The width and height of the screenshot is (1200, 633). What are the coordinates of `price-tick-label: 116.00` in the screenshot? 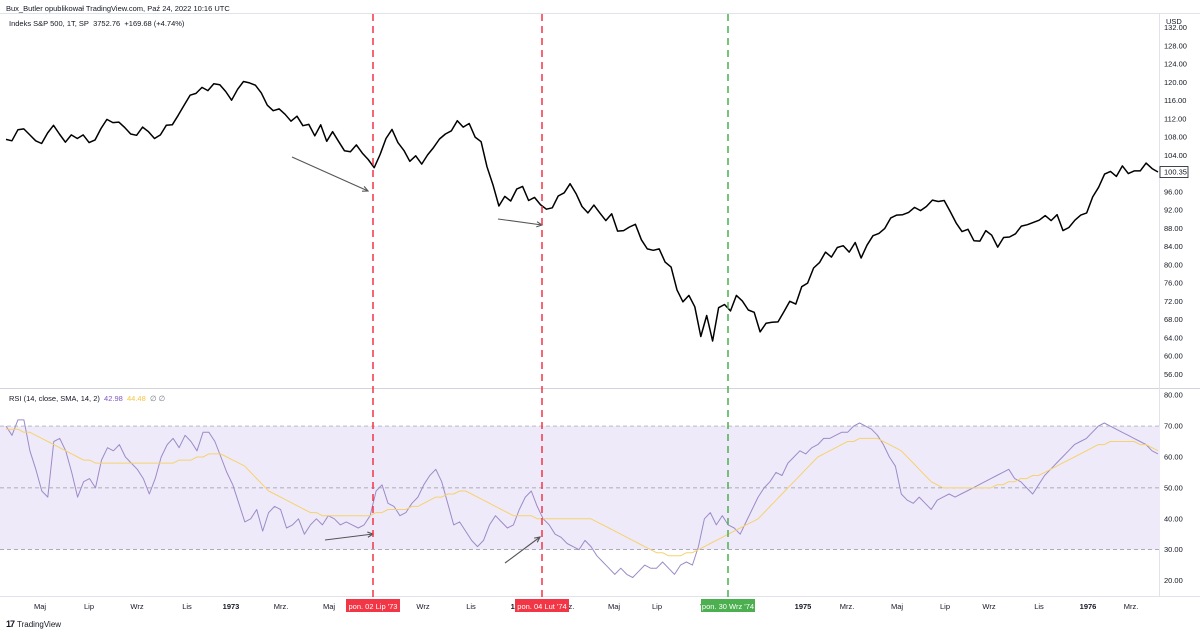 It's located at (1175, 100).